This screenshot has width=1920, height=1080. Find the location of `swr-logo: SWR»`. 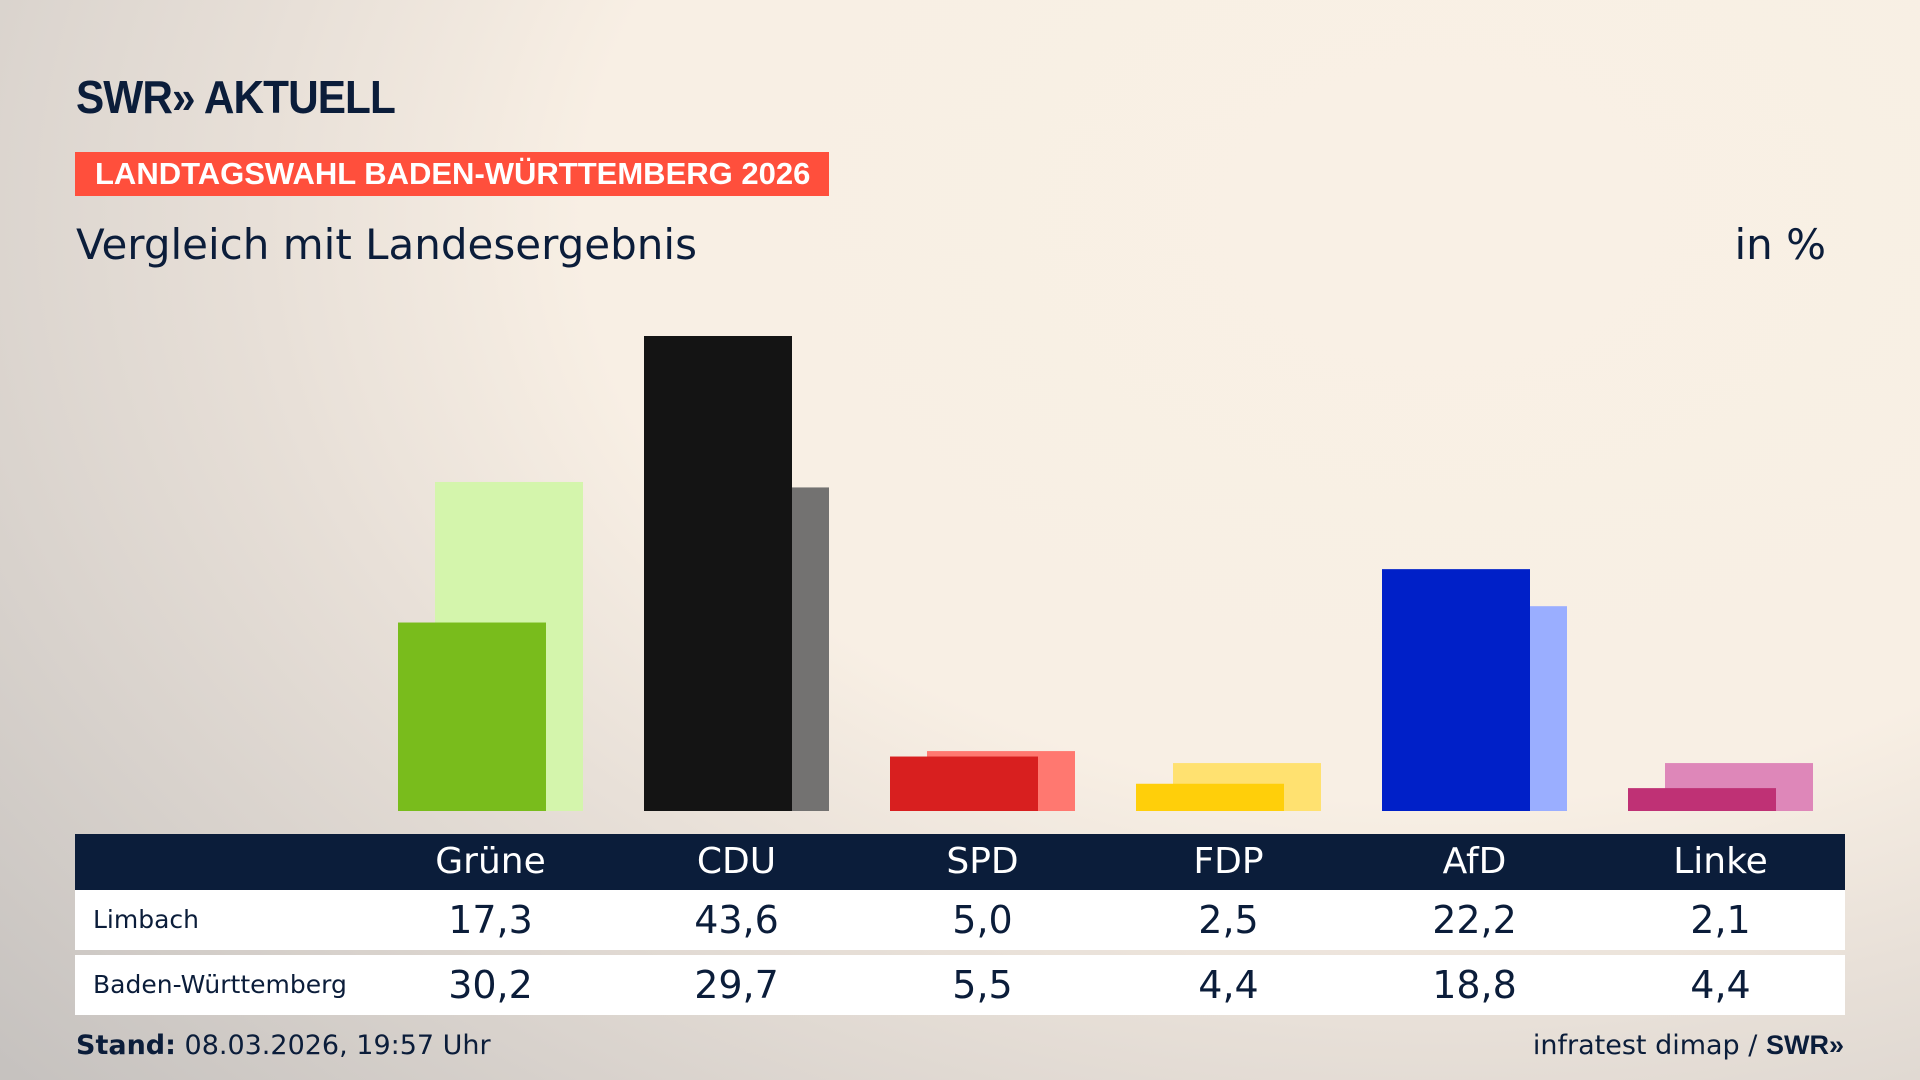

swr-logo: SWR» is located at coordinates (1804, 1045).